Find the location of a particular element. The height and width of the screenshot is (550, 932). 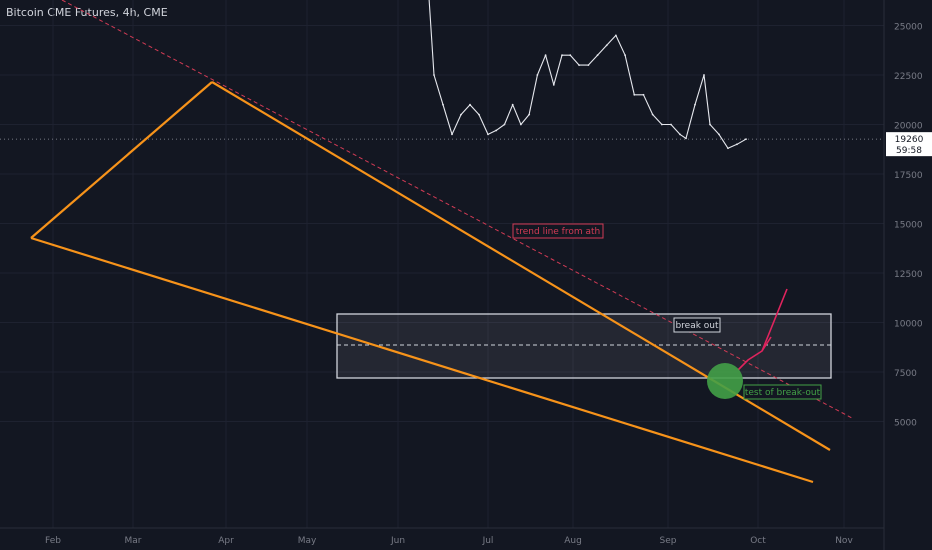

x-tick-label: Jul is located at coordinates (488, 541).